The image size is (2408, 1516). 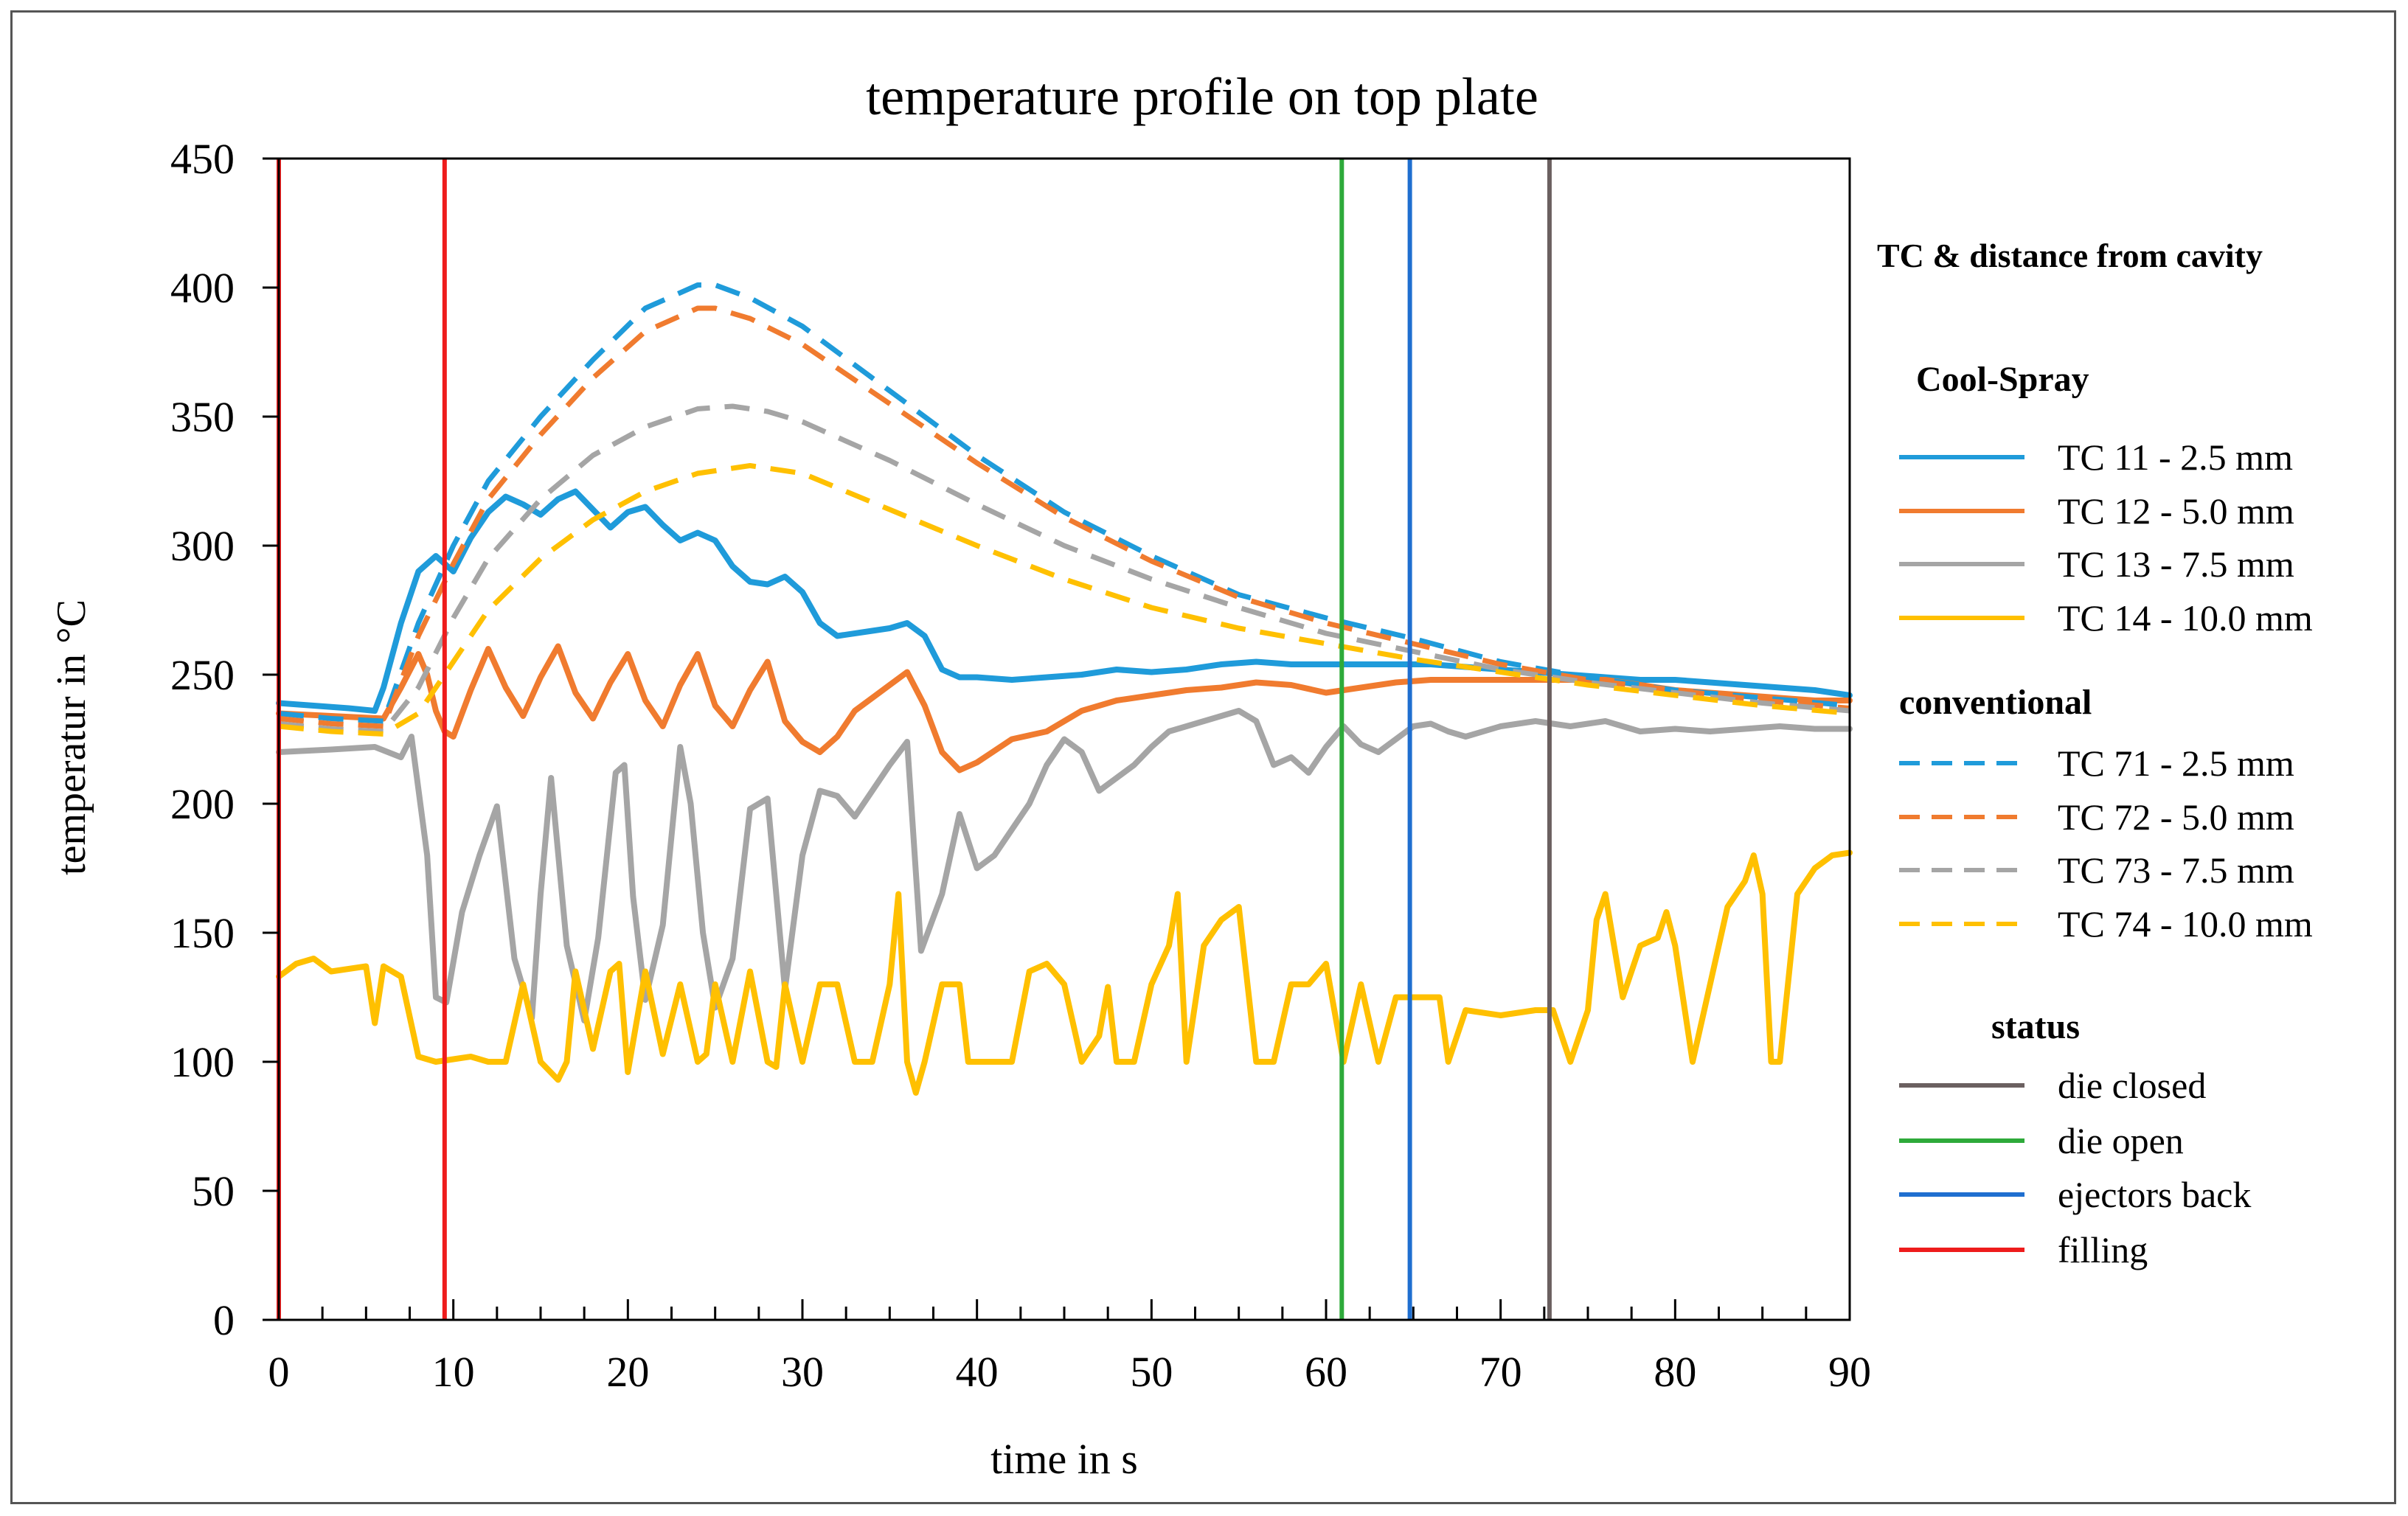 I want to click on y-tick-label: 0, so click(x=224, y=1320).